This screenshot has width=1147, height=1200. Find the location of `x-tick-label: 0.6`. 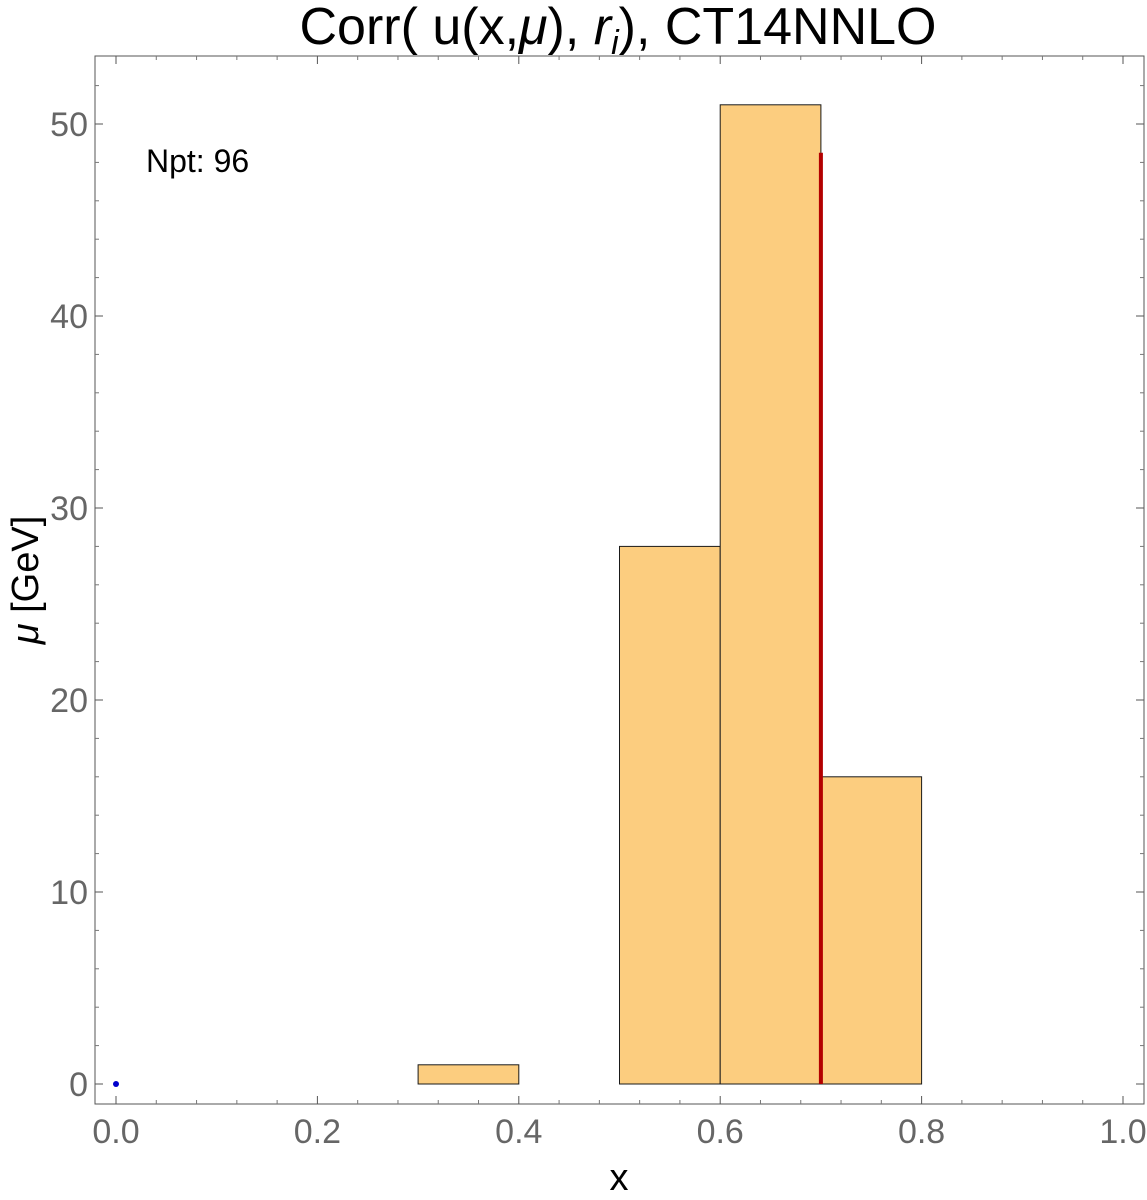

x-tick-label: 0.6 is located at coordinates (720, 1132).